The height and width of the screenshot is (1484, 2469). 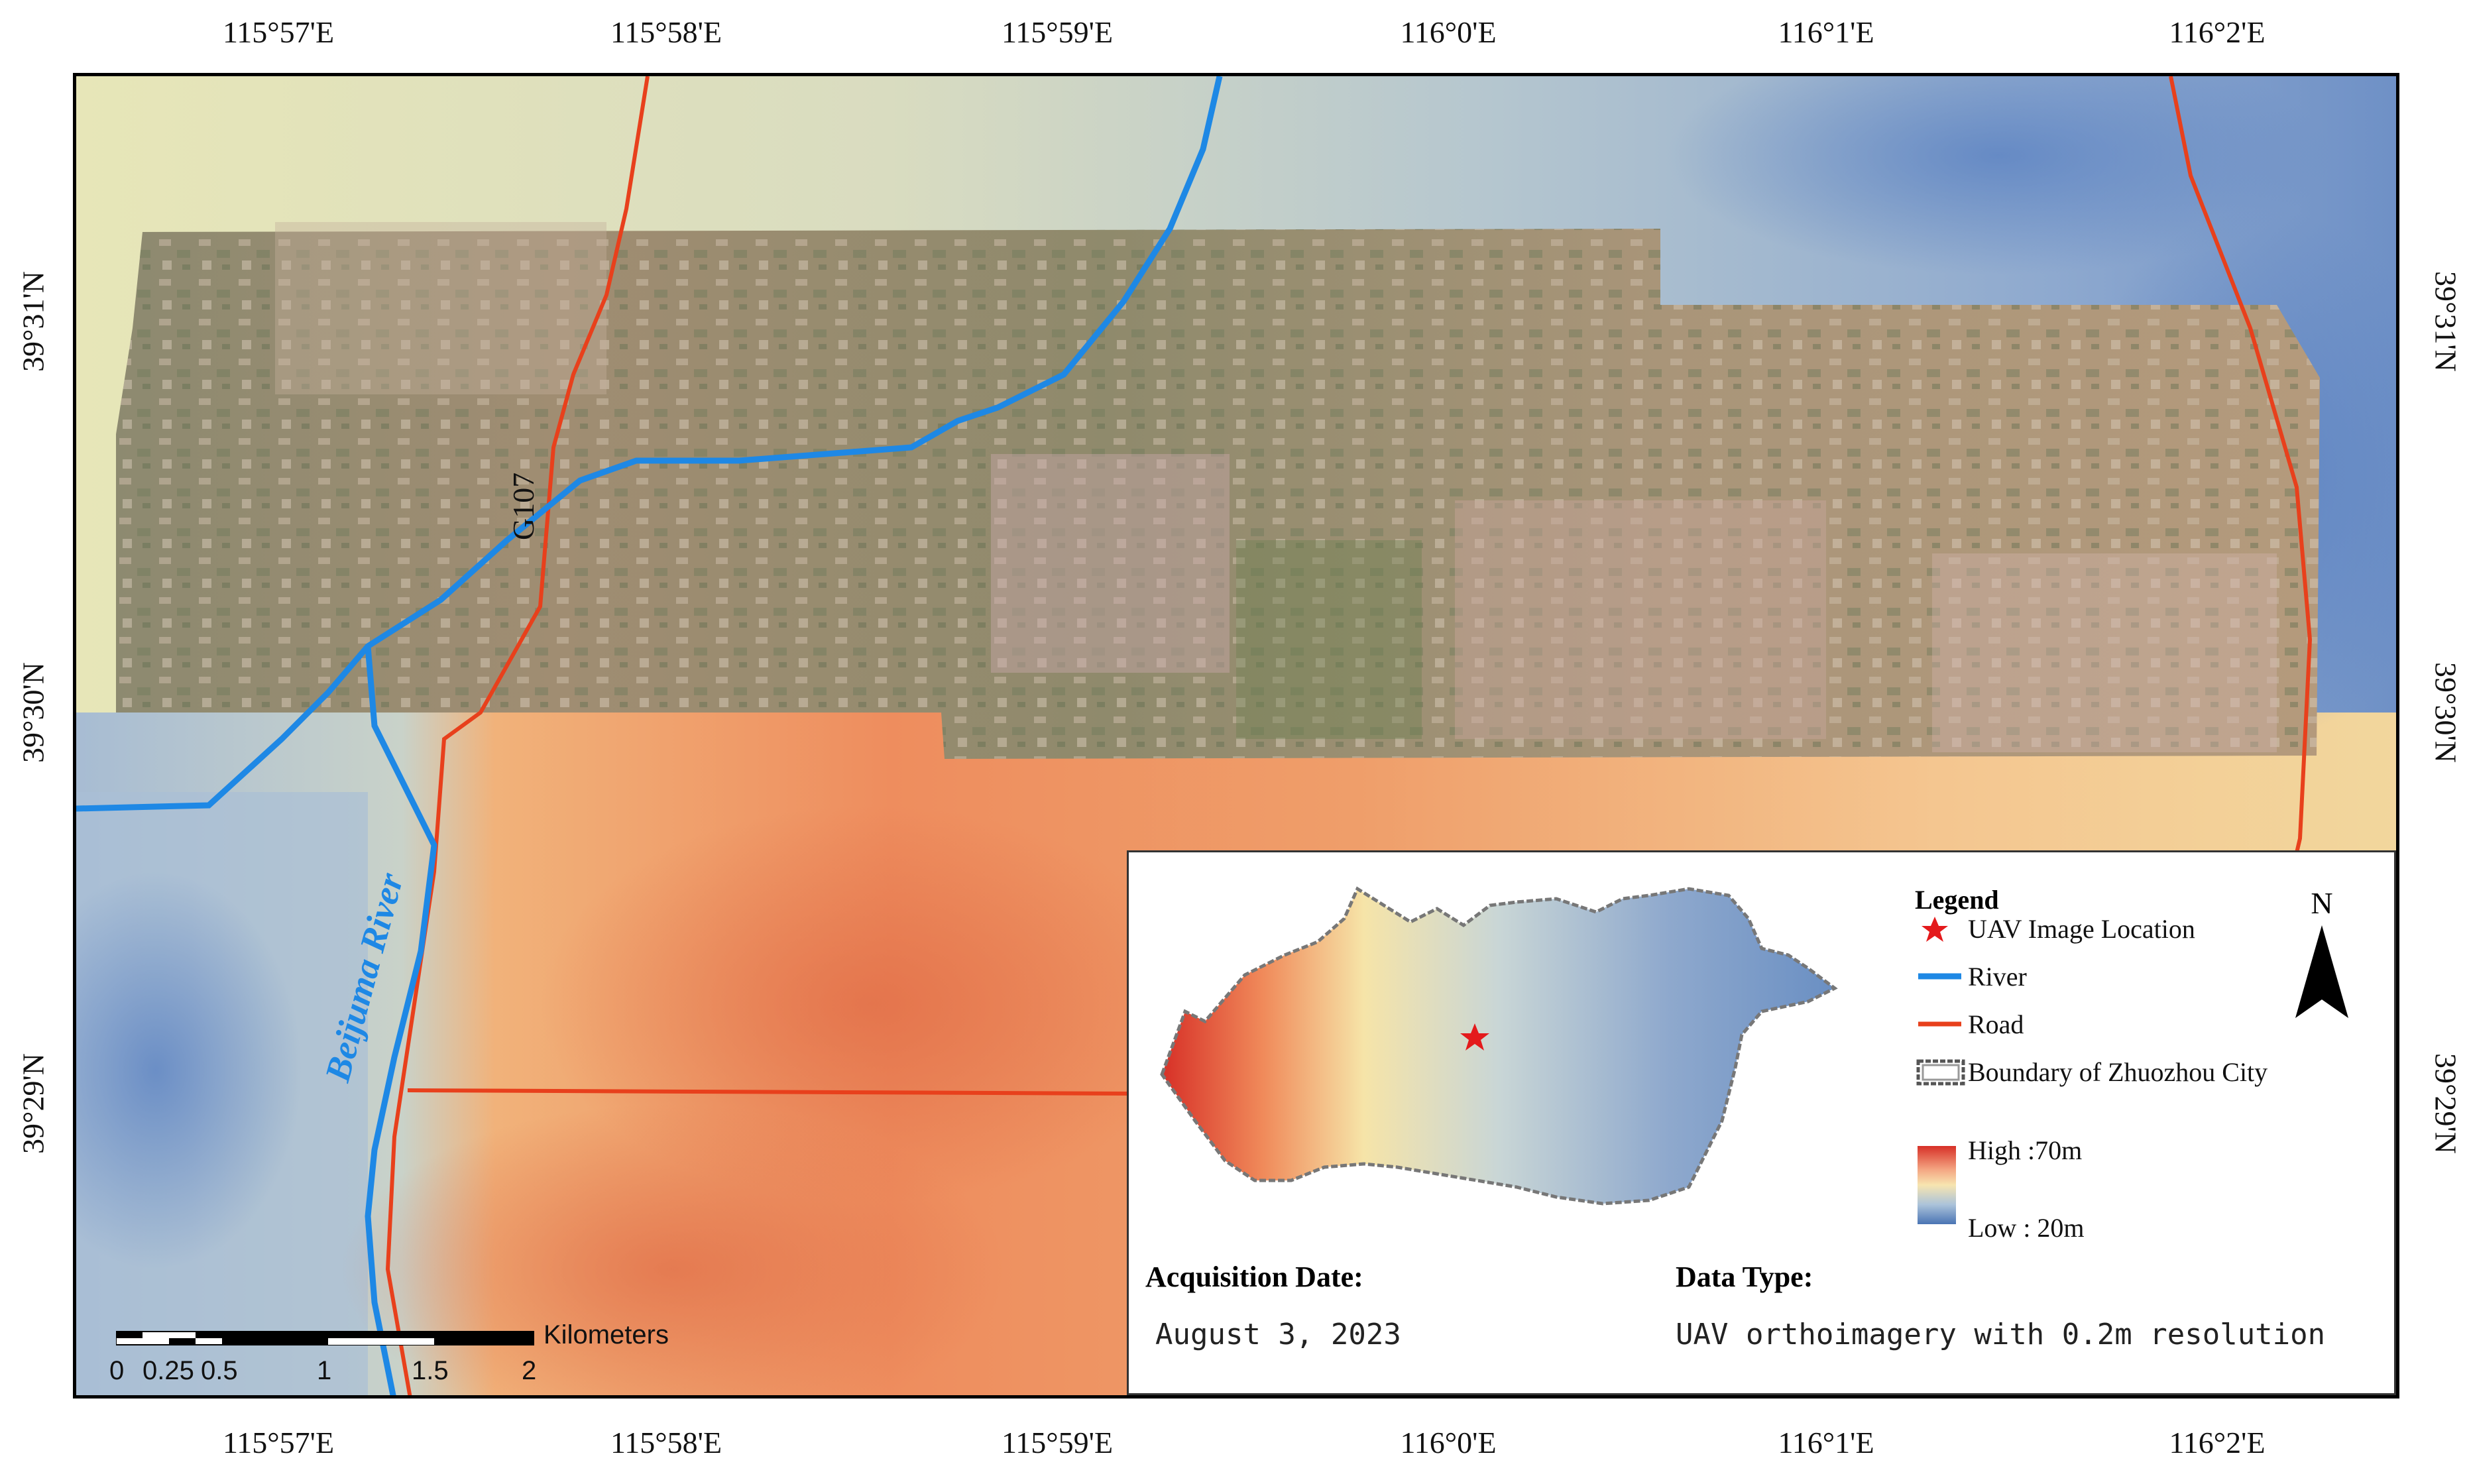 I want to click on scale-tick-2: 2, so click(x=529, y=1371).